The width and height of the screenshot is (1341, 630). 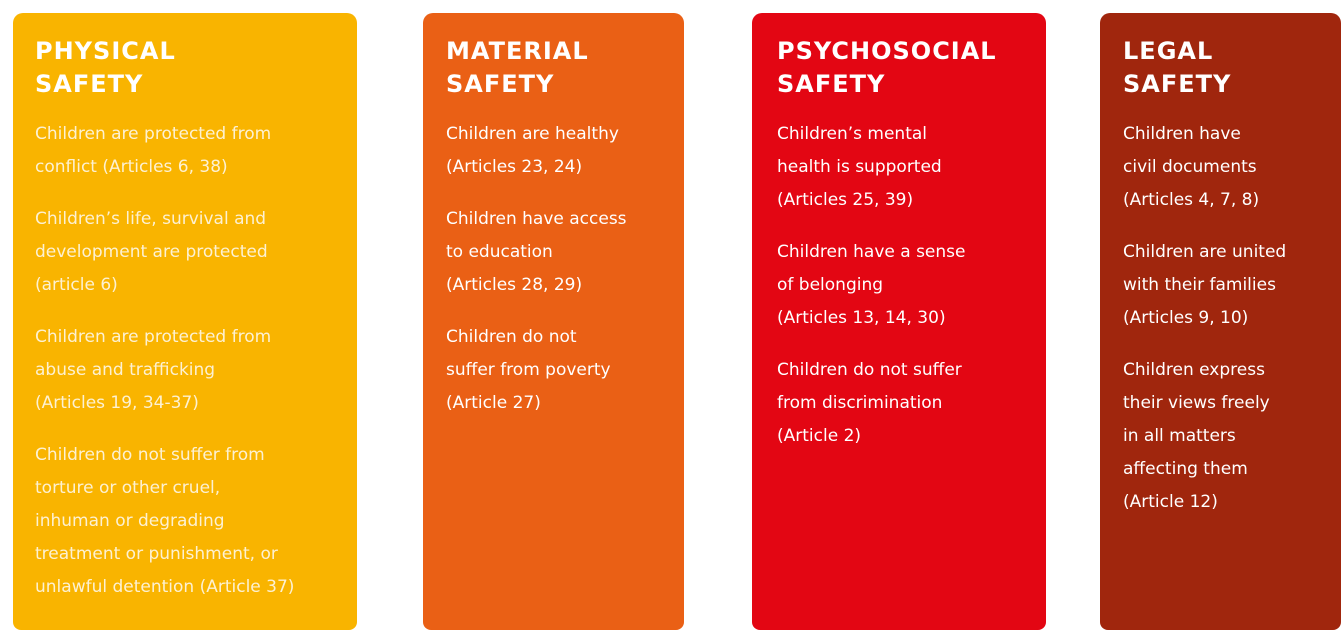 I want to click on item-line: their views freely, so click(x=1196, y=403).